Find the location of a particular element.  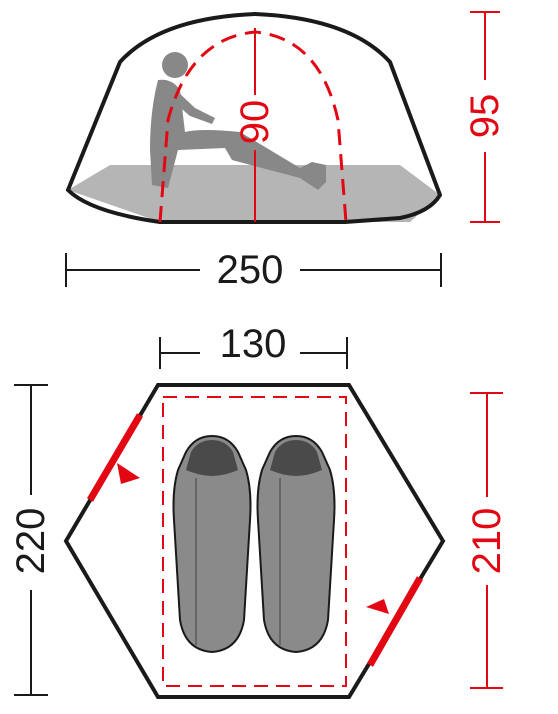

door-right is located at coordinates (395, 621).